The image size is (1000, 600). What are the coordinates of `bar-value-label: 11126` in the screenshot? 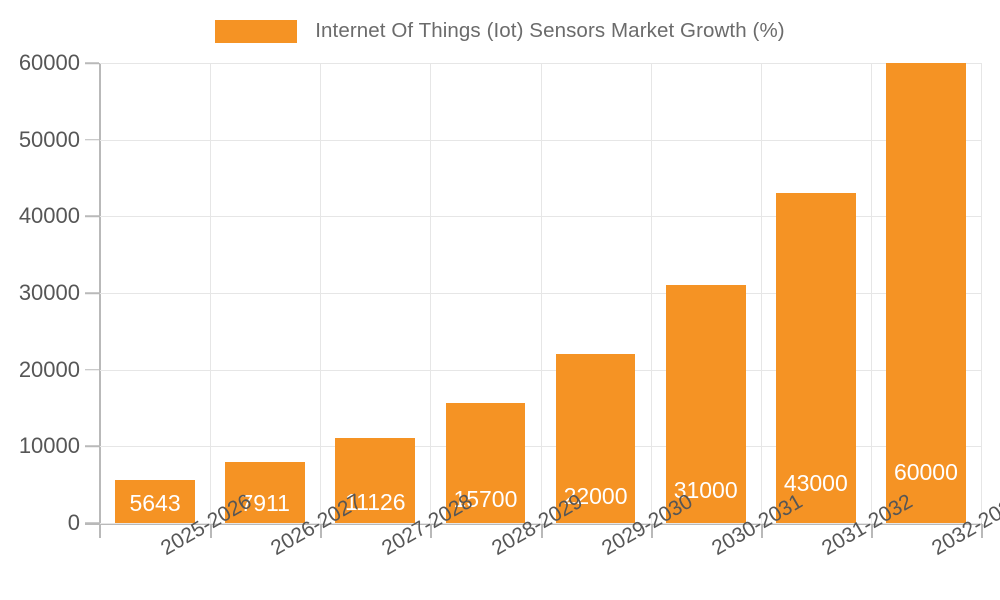 It's located at (375, 502).